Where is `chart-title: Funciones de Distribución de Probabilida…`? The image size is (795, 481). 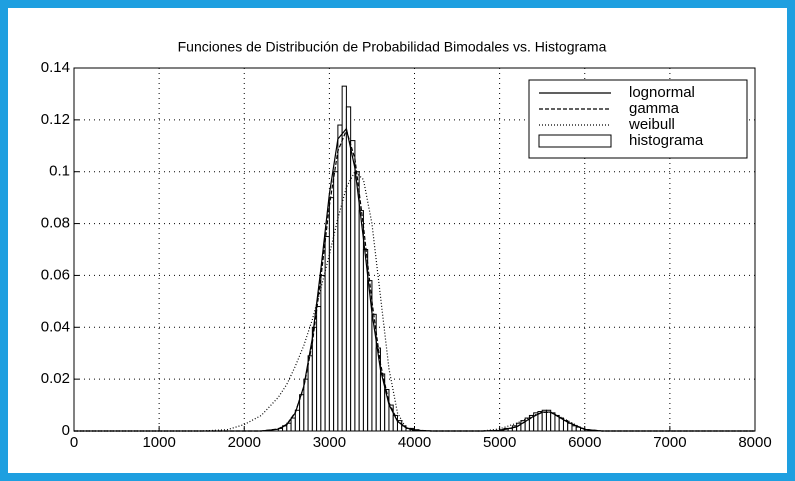 chart-title: Funciones de Distribución de Probabilida… is located at coordinates (392, 47).